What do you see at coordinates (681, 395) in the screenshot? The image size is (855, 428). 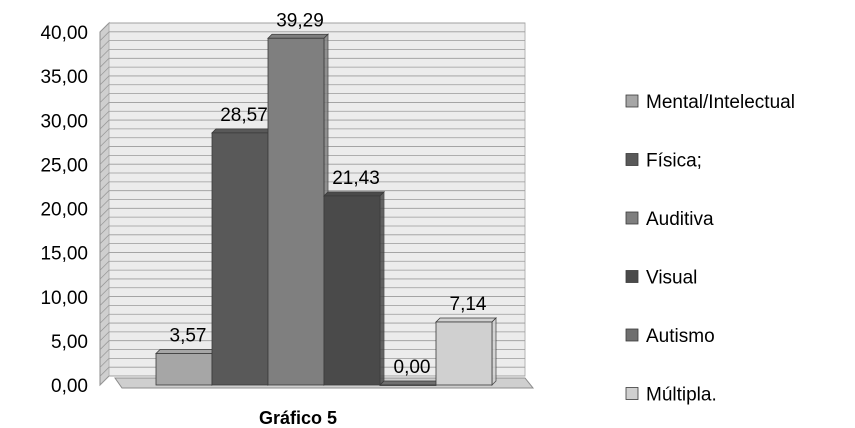 I see `legend-label: Múltipla.` at bounding box center [681, 395].